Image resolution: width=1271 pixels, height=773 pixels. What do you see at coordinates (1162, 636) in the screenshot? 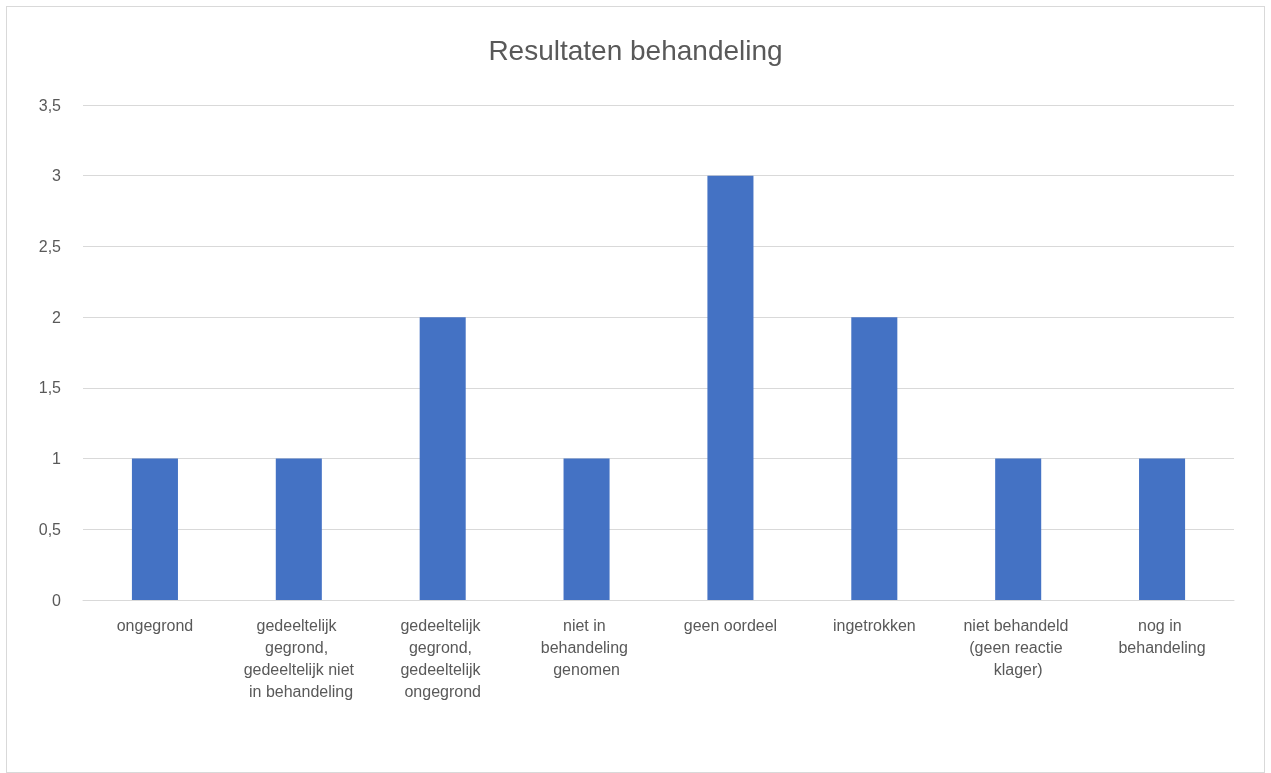
I see `x-tick-label: nog in behandeling` at bounding box center [1162, 636].